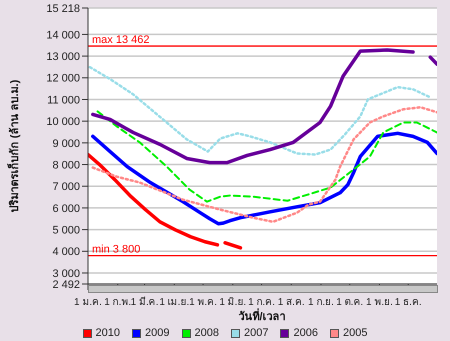 The height and width of the screenshot is (341, 450). I want to click on x-tick-label: 1 ม.ค., so click(88, 302).